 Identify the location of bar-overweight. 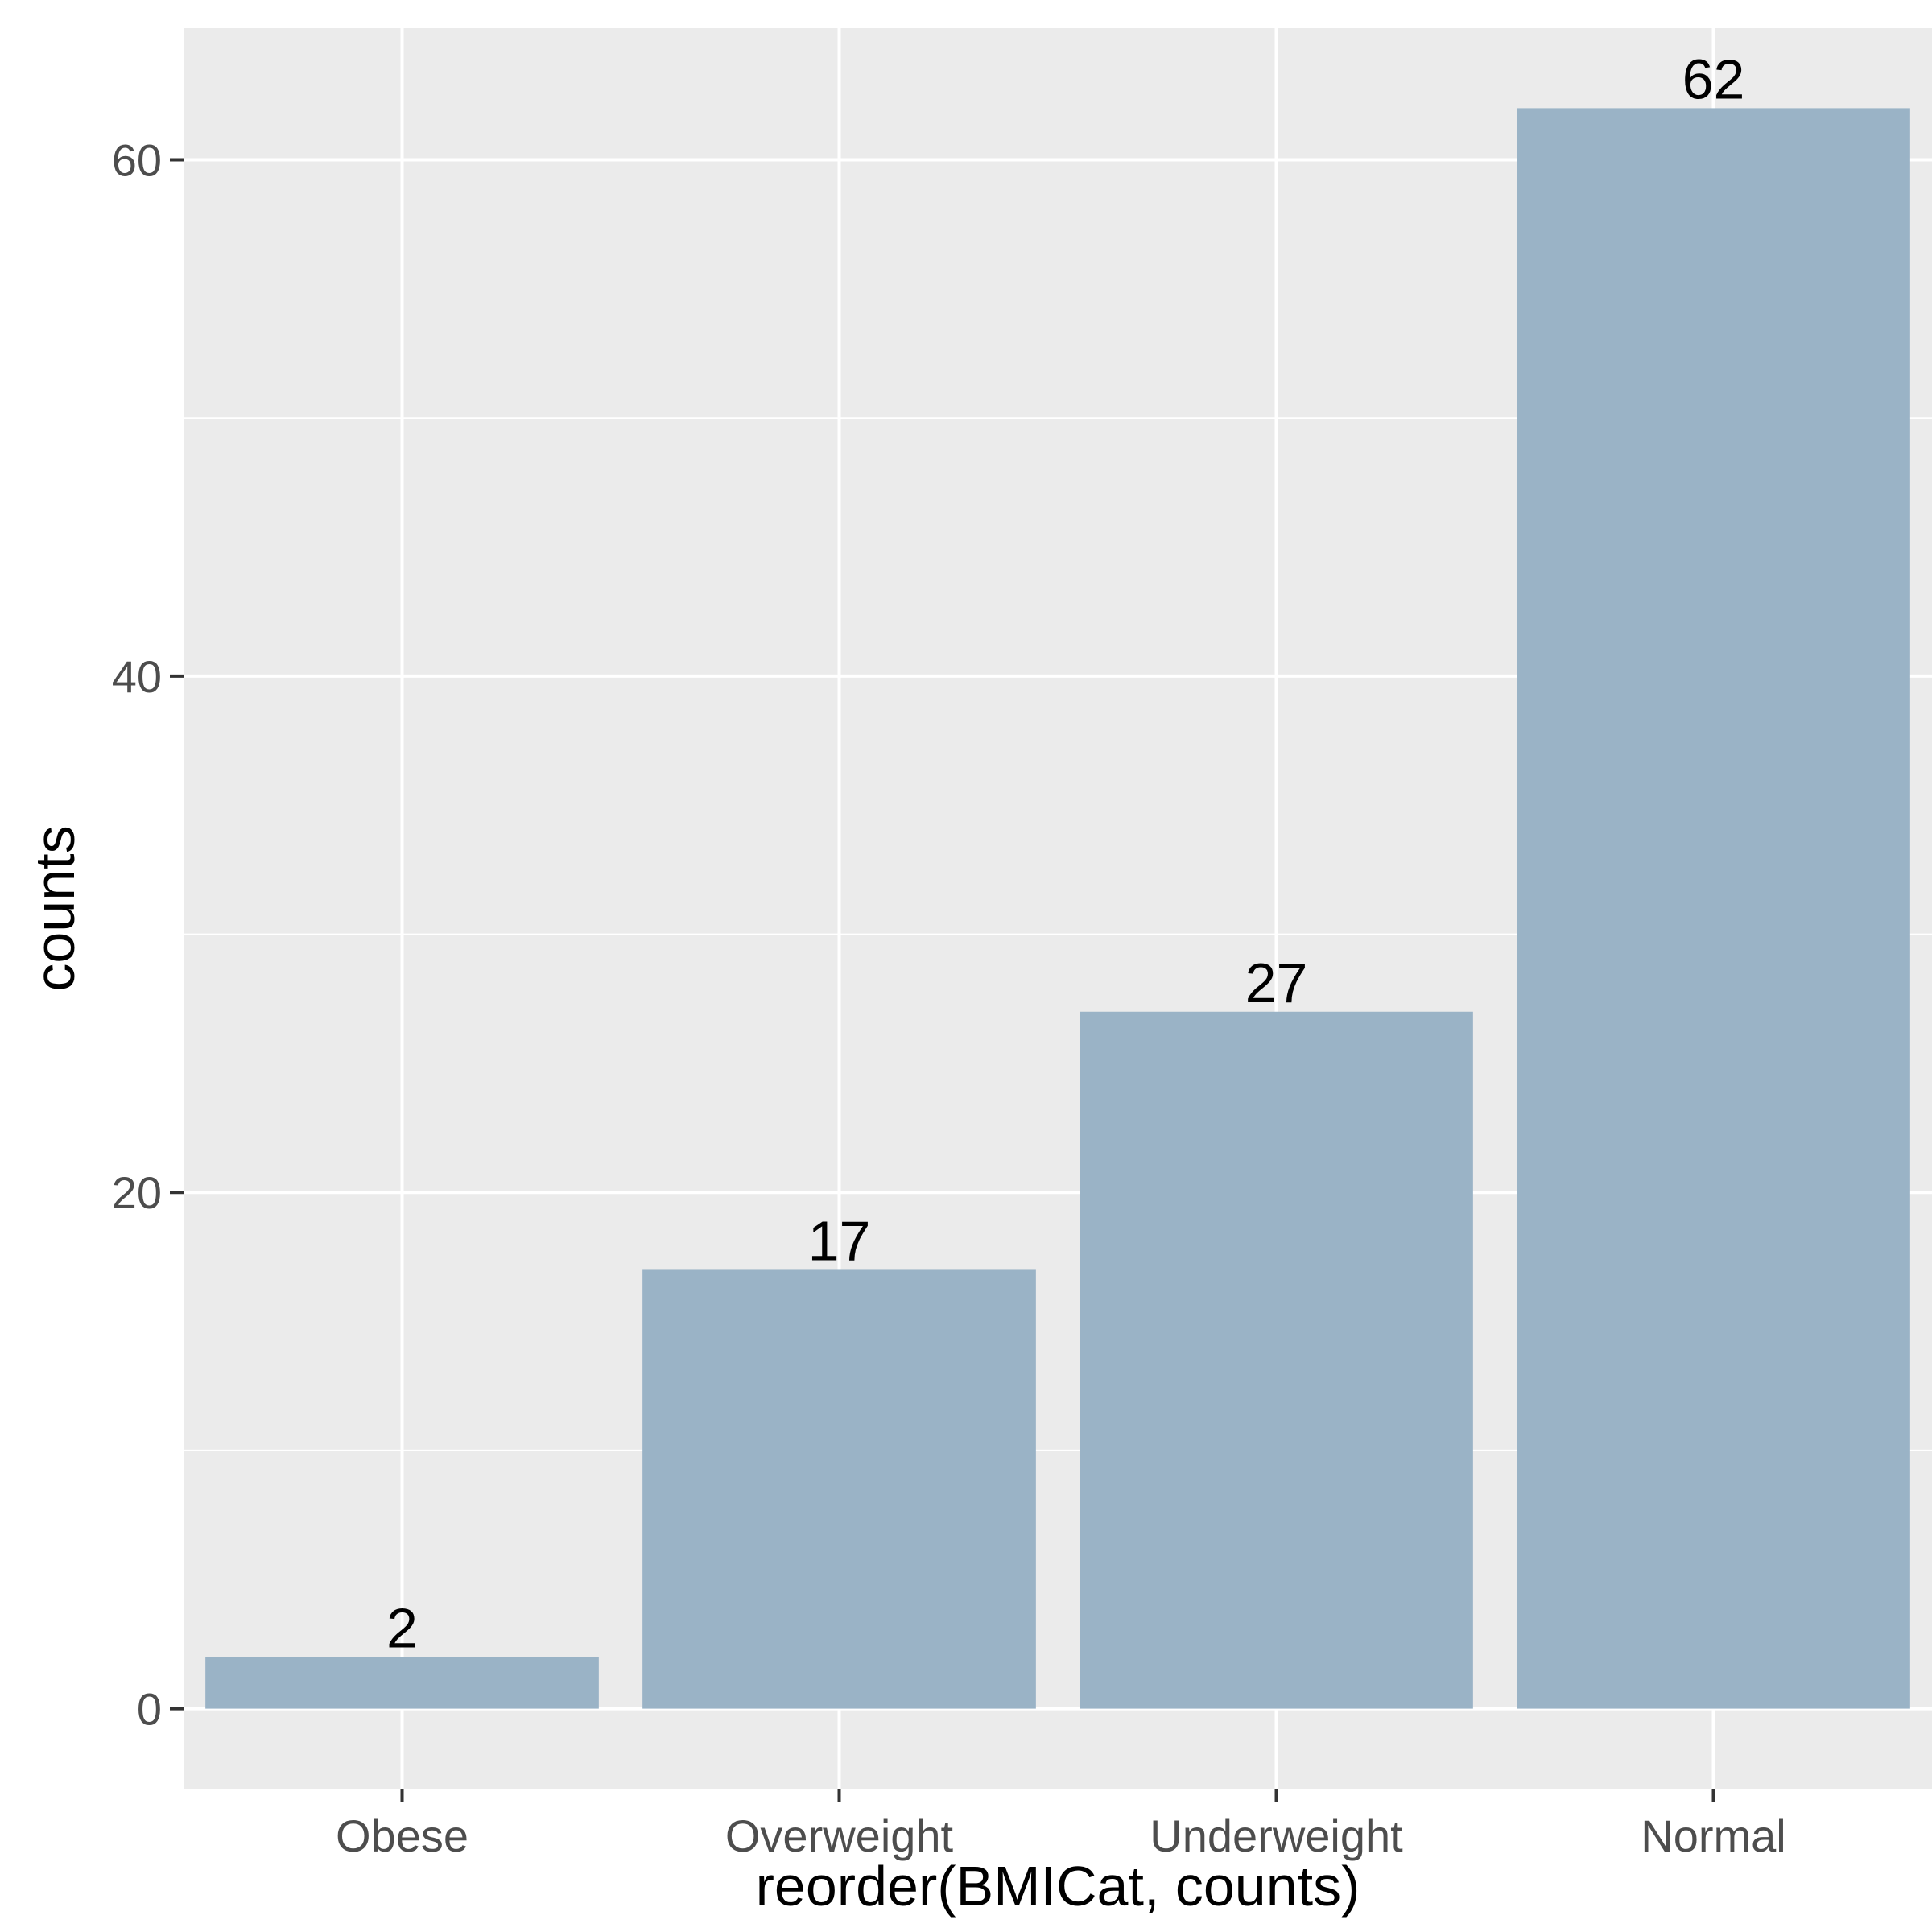
(839, 1489).